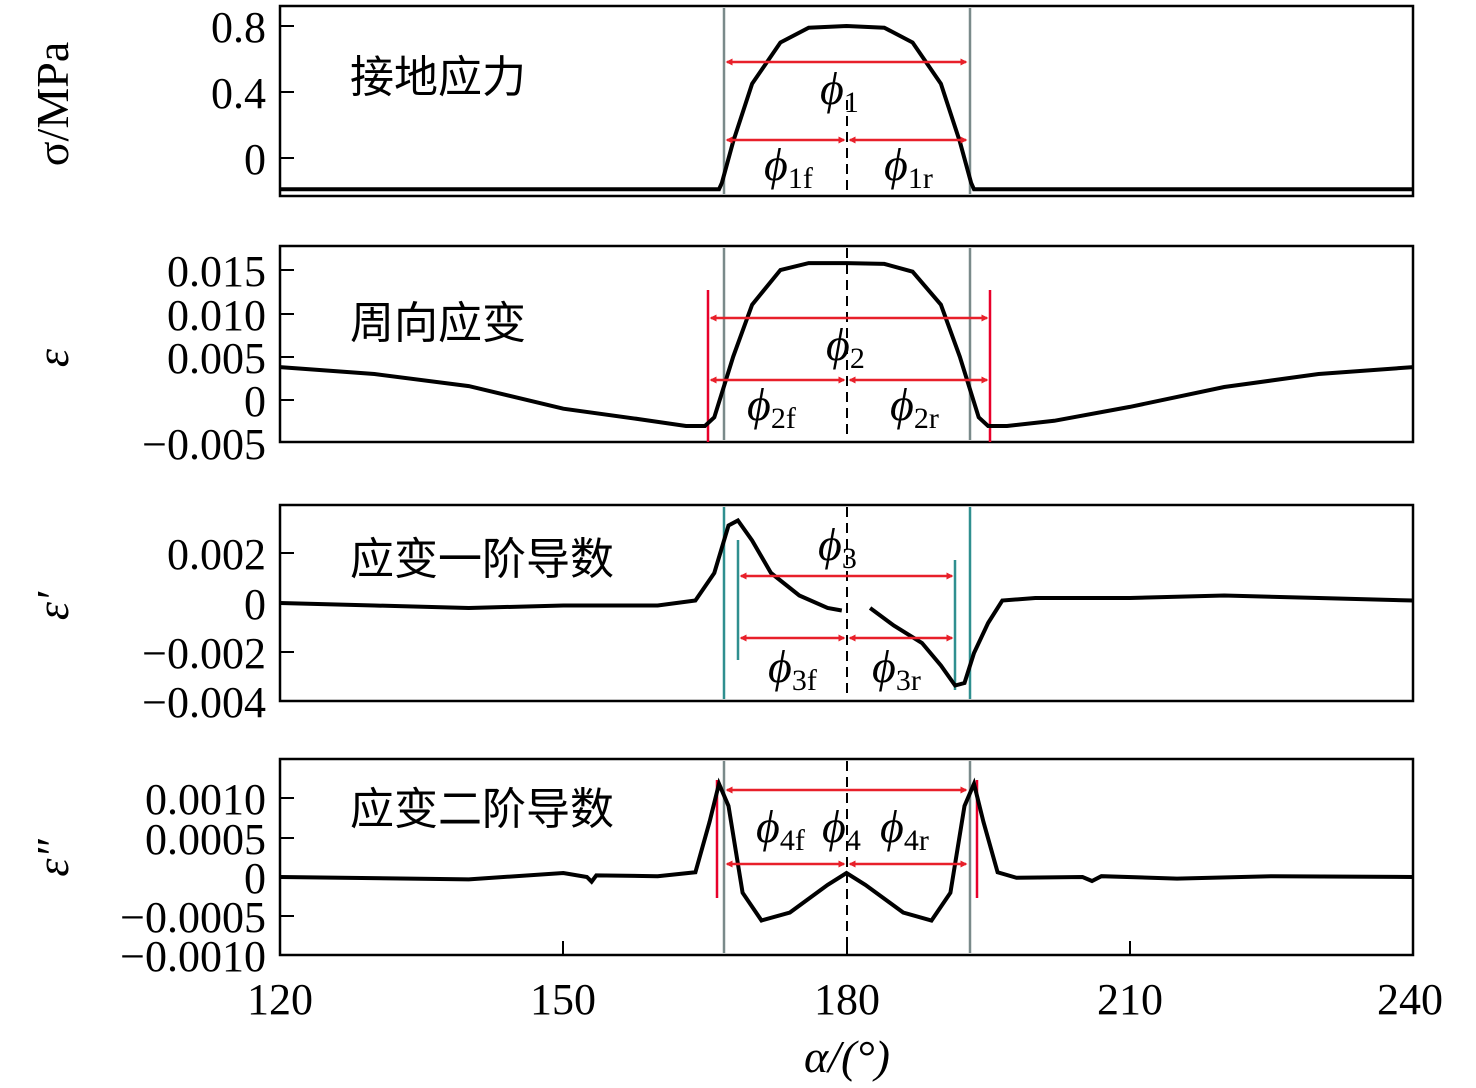 Image resolution: width=1476 pixels, height=1088 pixels. What do you see at coordinates (238, 27) in the screenshot?
I see `y-tick-label: 0.8` at bounding box center [238, 27].